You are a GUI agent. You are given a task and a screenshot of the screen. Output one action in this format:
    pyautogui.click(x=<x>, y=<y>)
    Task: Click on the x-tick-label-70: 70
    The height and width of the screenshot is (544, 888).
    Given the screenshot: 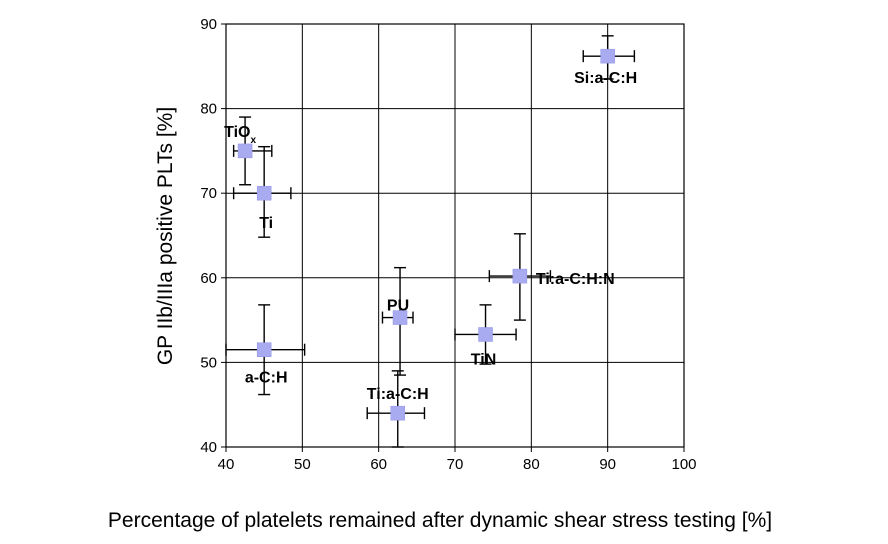 What is the action you would take?
    pyautogui.click(x=455, y=464)
    